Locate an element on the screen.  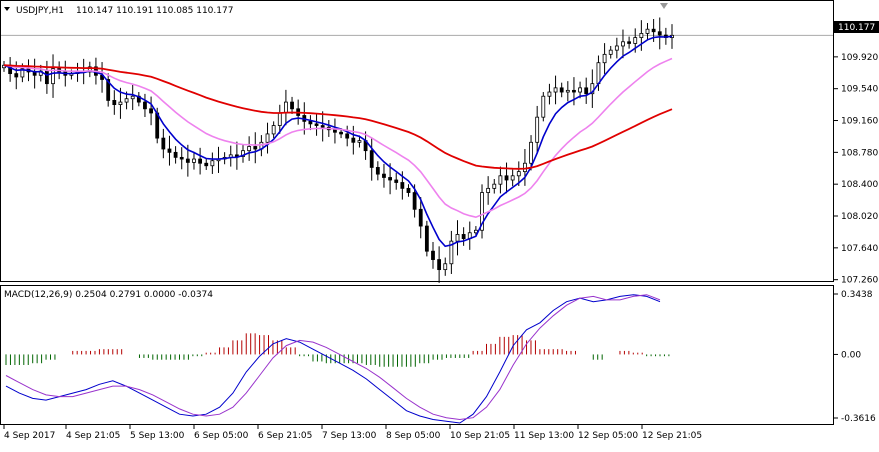
price-tag: 110.177 is located at coordinates (856, 28).